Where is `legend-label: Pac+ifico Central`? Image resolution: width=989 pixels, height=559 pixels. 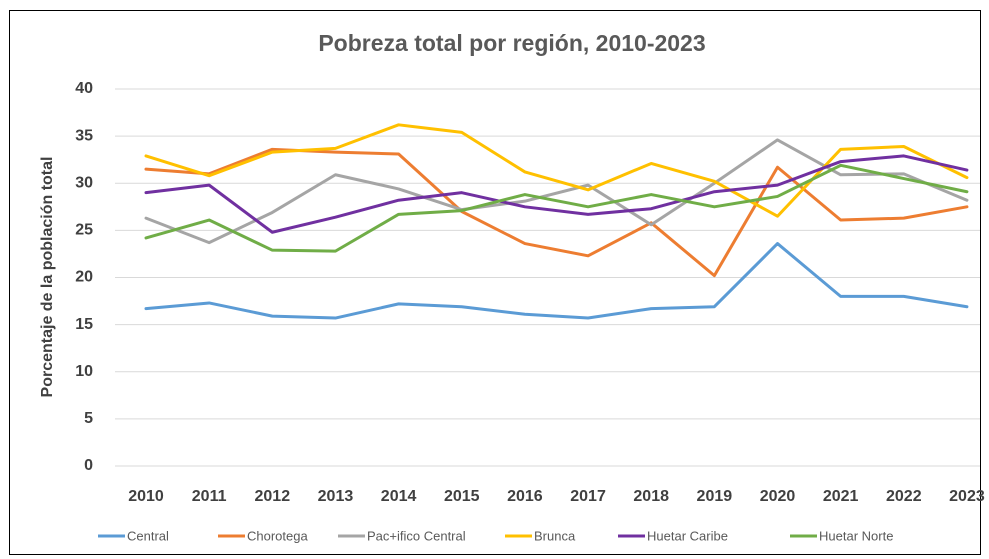
legend-label: Pac+ifico Central is located at coordinates (416, 535).